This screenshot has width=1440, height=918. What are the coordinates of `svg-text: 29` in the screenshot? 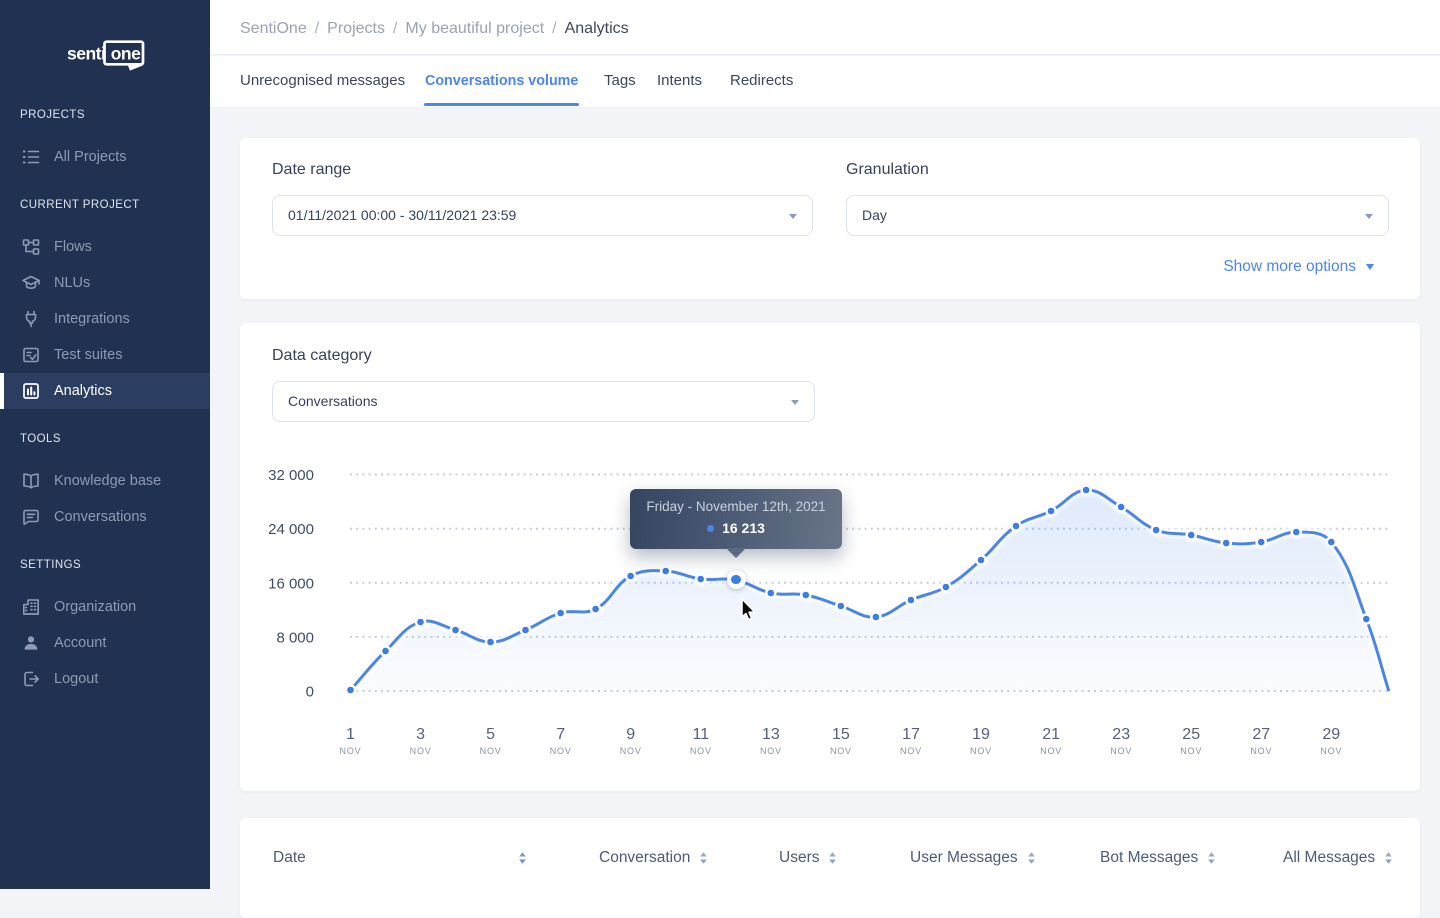 It's located at (1331, 734).